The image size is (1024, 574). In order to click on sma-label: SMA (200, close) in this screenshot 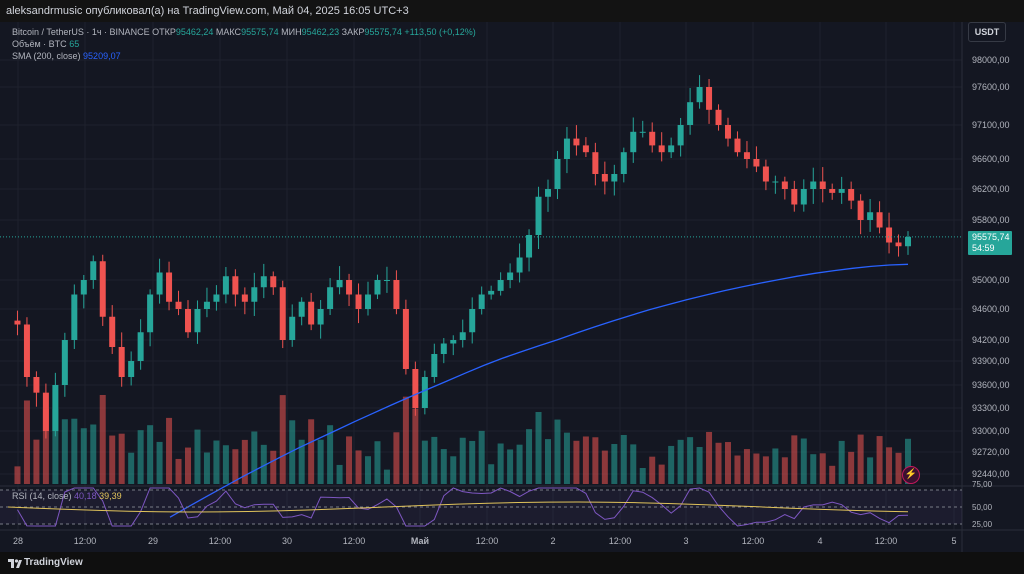, I will do `click(46, 56)`.